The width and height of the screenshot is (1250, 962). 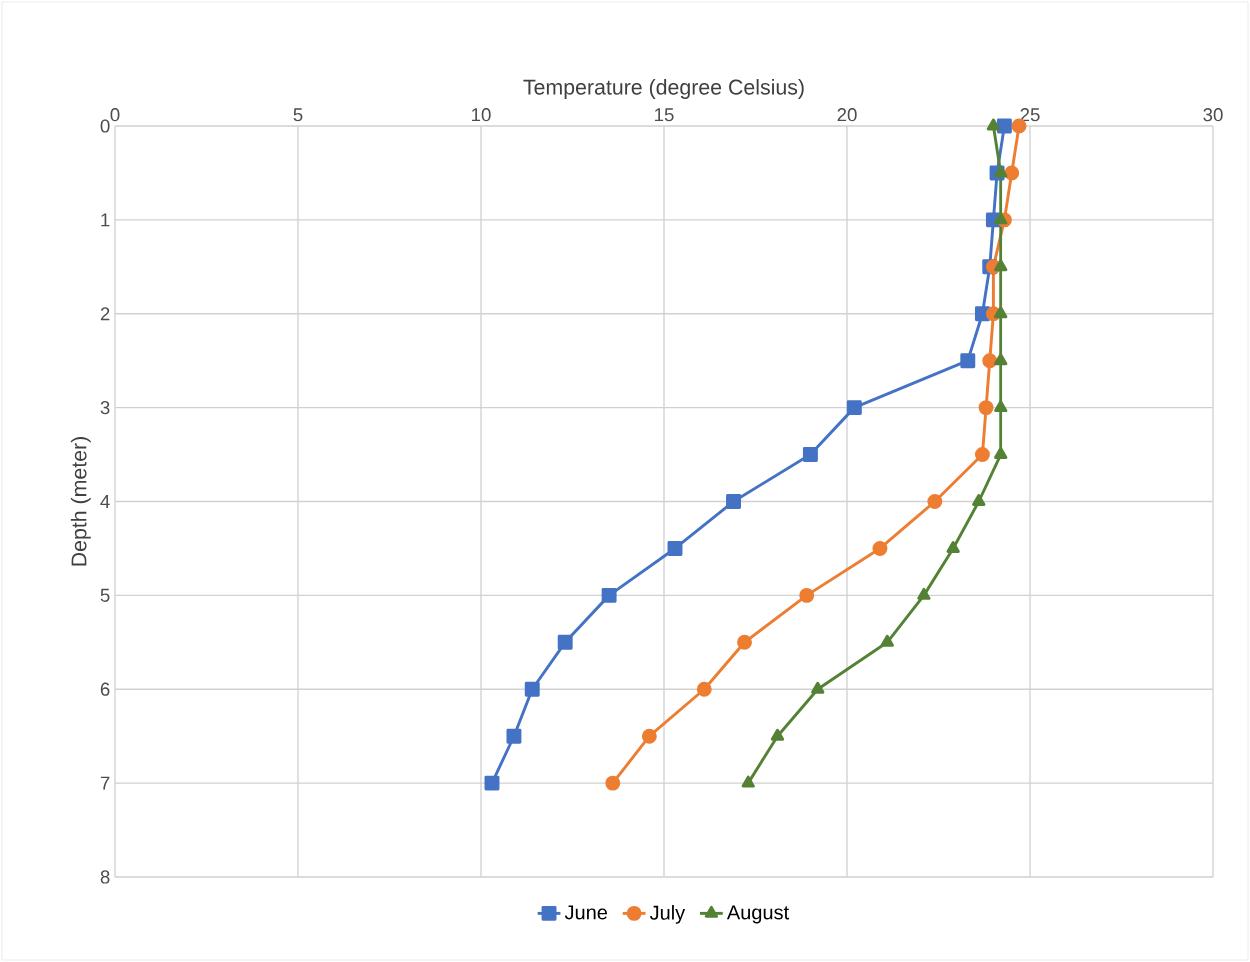 What do you see at coordinates (105, 595) in the screenshot?
I see `y-tick-label: 5` at bounding box center [105, 595].